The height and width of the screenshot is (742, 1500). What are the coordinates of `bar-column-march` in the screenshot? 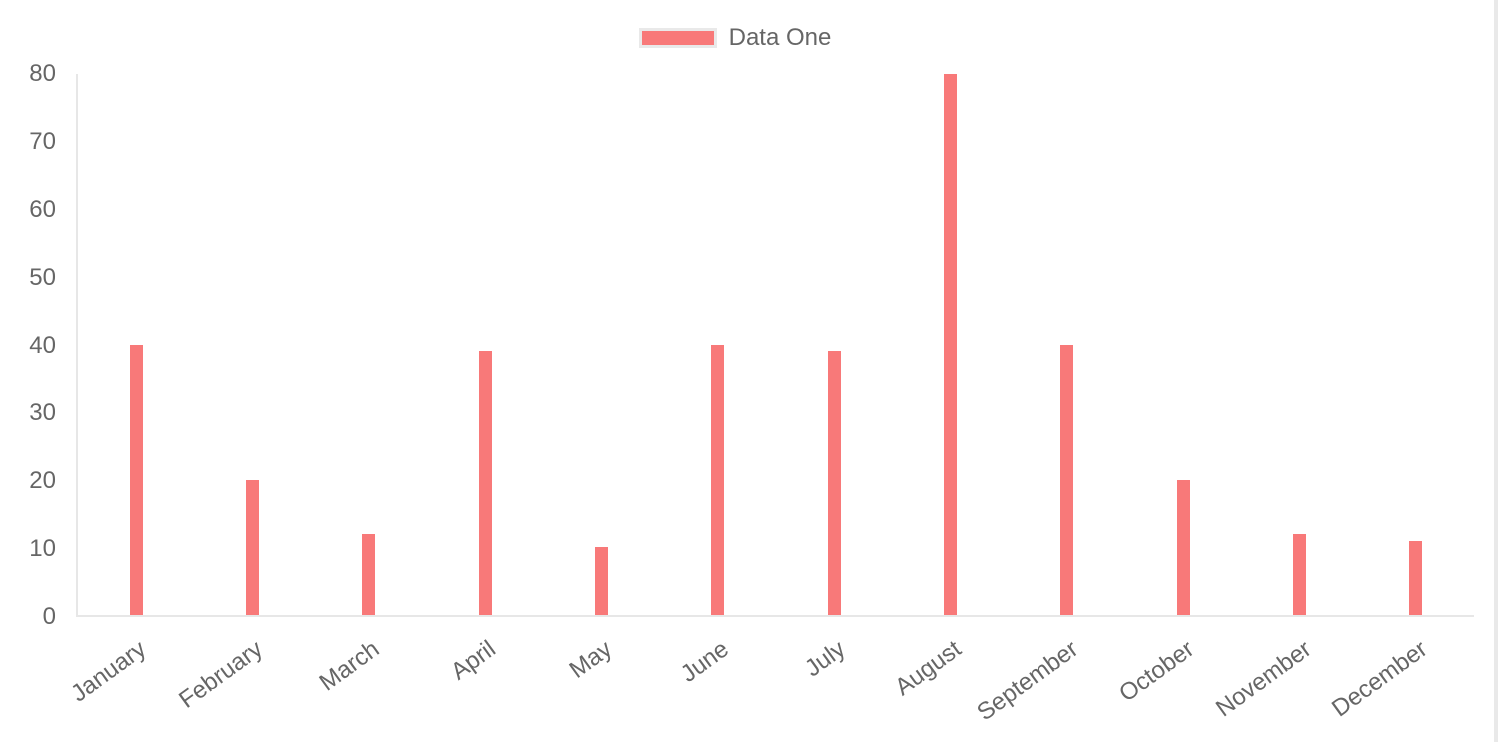 It's located at (369, 344).